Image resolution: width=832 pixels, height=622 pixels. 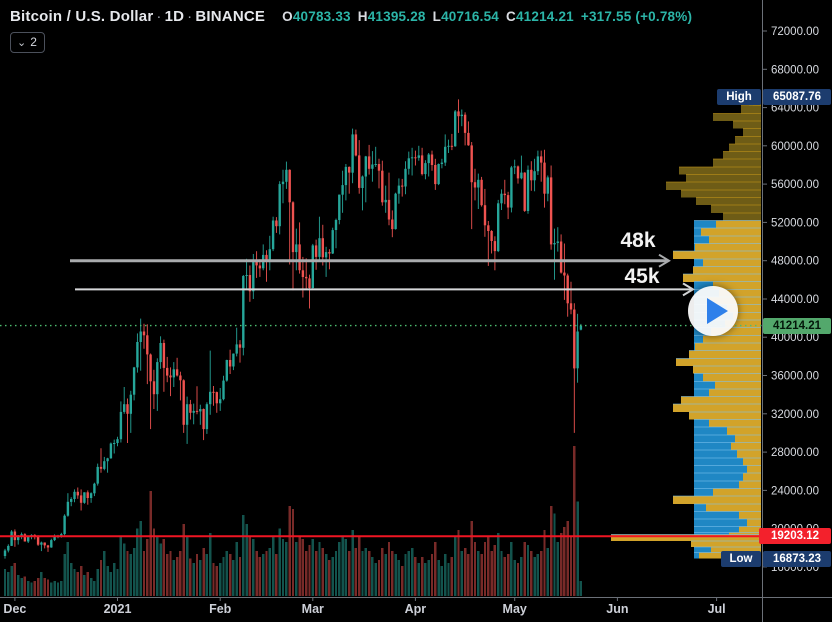 I want to click on svg-text: 68000.00, so click(x=795, y=70).